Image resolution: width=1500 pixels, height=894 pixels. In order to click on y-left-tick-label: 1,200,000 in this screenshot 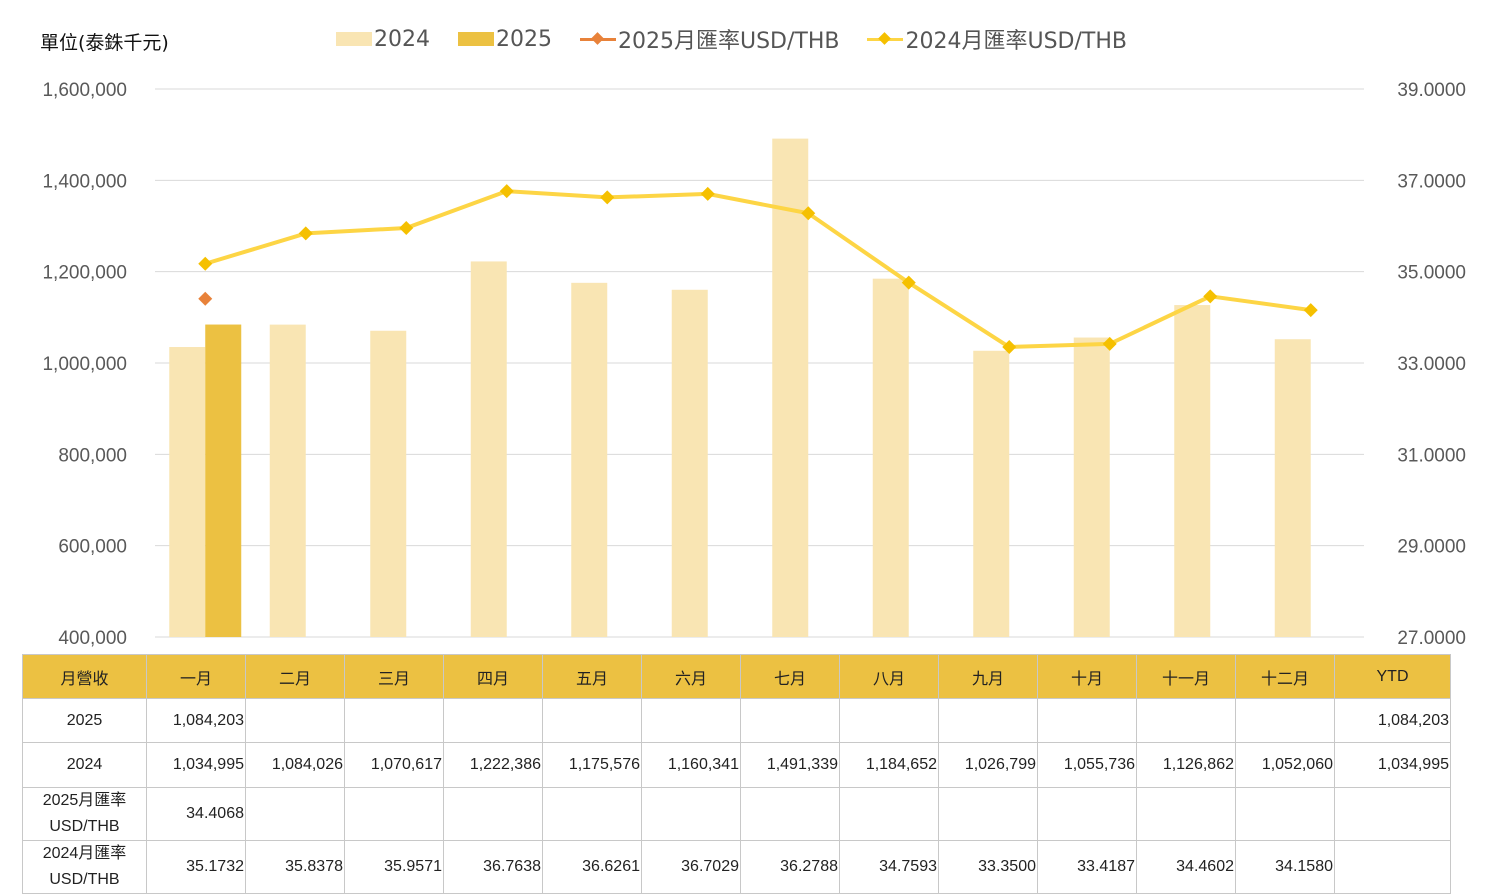, I will do `click(84, 273)`.